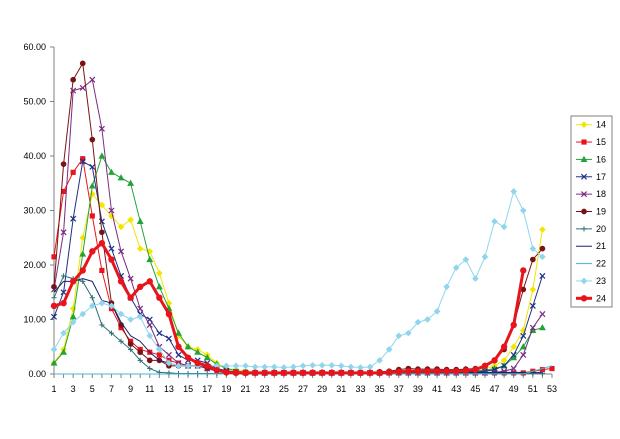 The height and width of the screenshot is (439, 620). Describe the element at coordinates (130, 389) in the screenshot. I see `x-tick-label: 9` at that location.